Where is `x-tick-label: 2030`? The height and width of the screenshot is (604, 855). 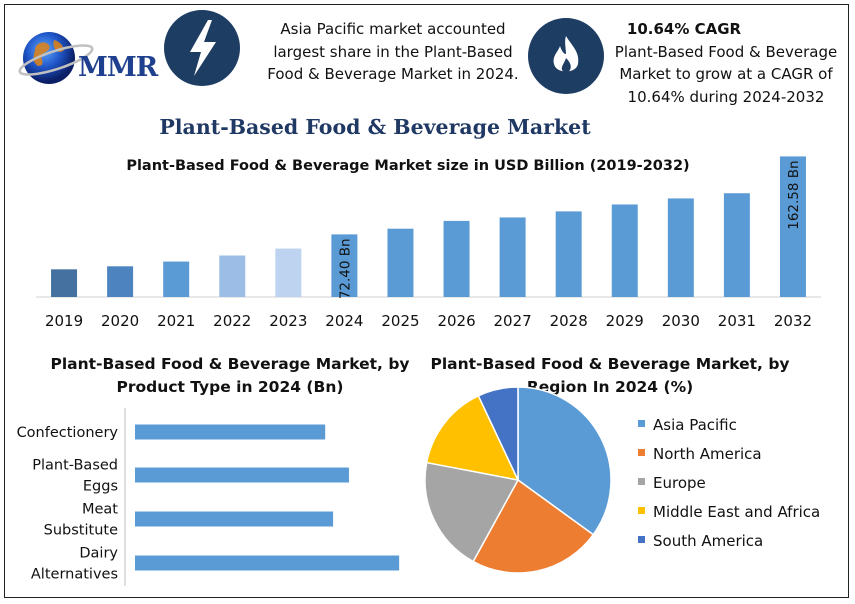 x-tick-label: 2030 is located at coordinates (681, 321).